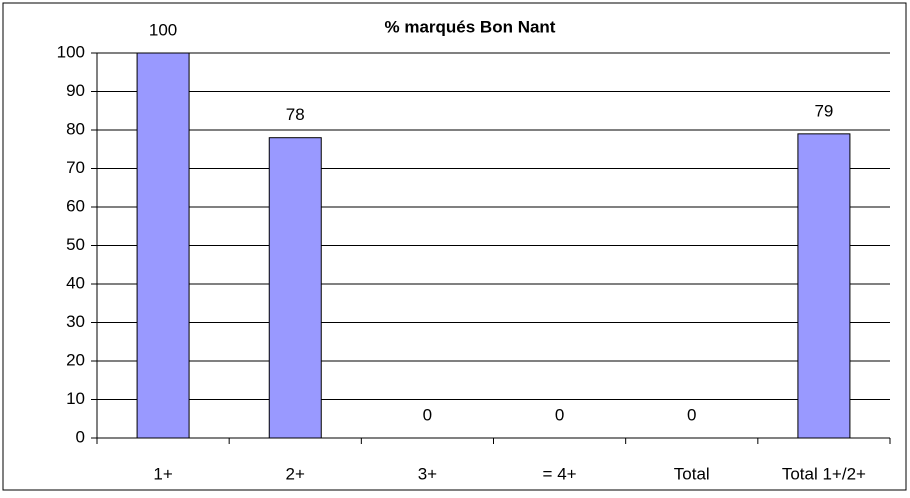  What do you see at coordinates (75, 398) in the screenshot?
I see `y-tick-label: 10` at bounding box center [75, 398].